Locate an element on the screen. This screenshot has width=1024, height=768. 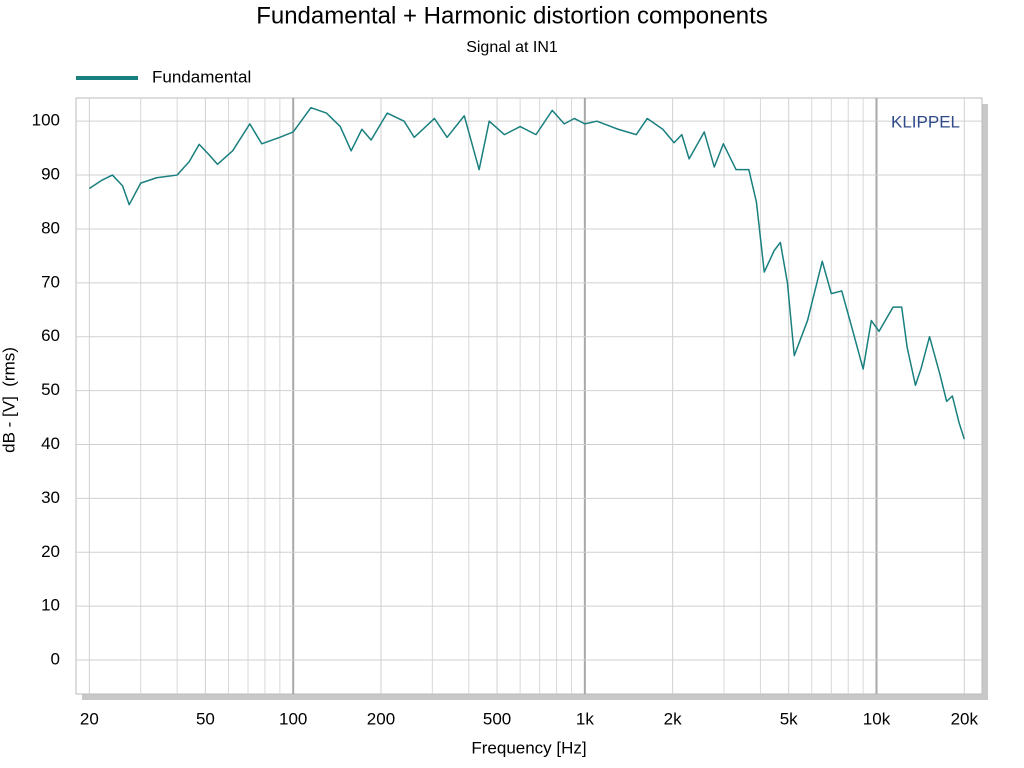
x-tick-label: 50 is located at coordinates (205, 718).